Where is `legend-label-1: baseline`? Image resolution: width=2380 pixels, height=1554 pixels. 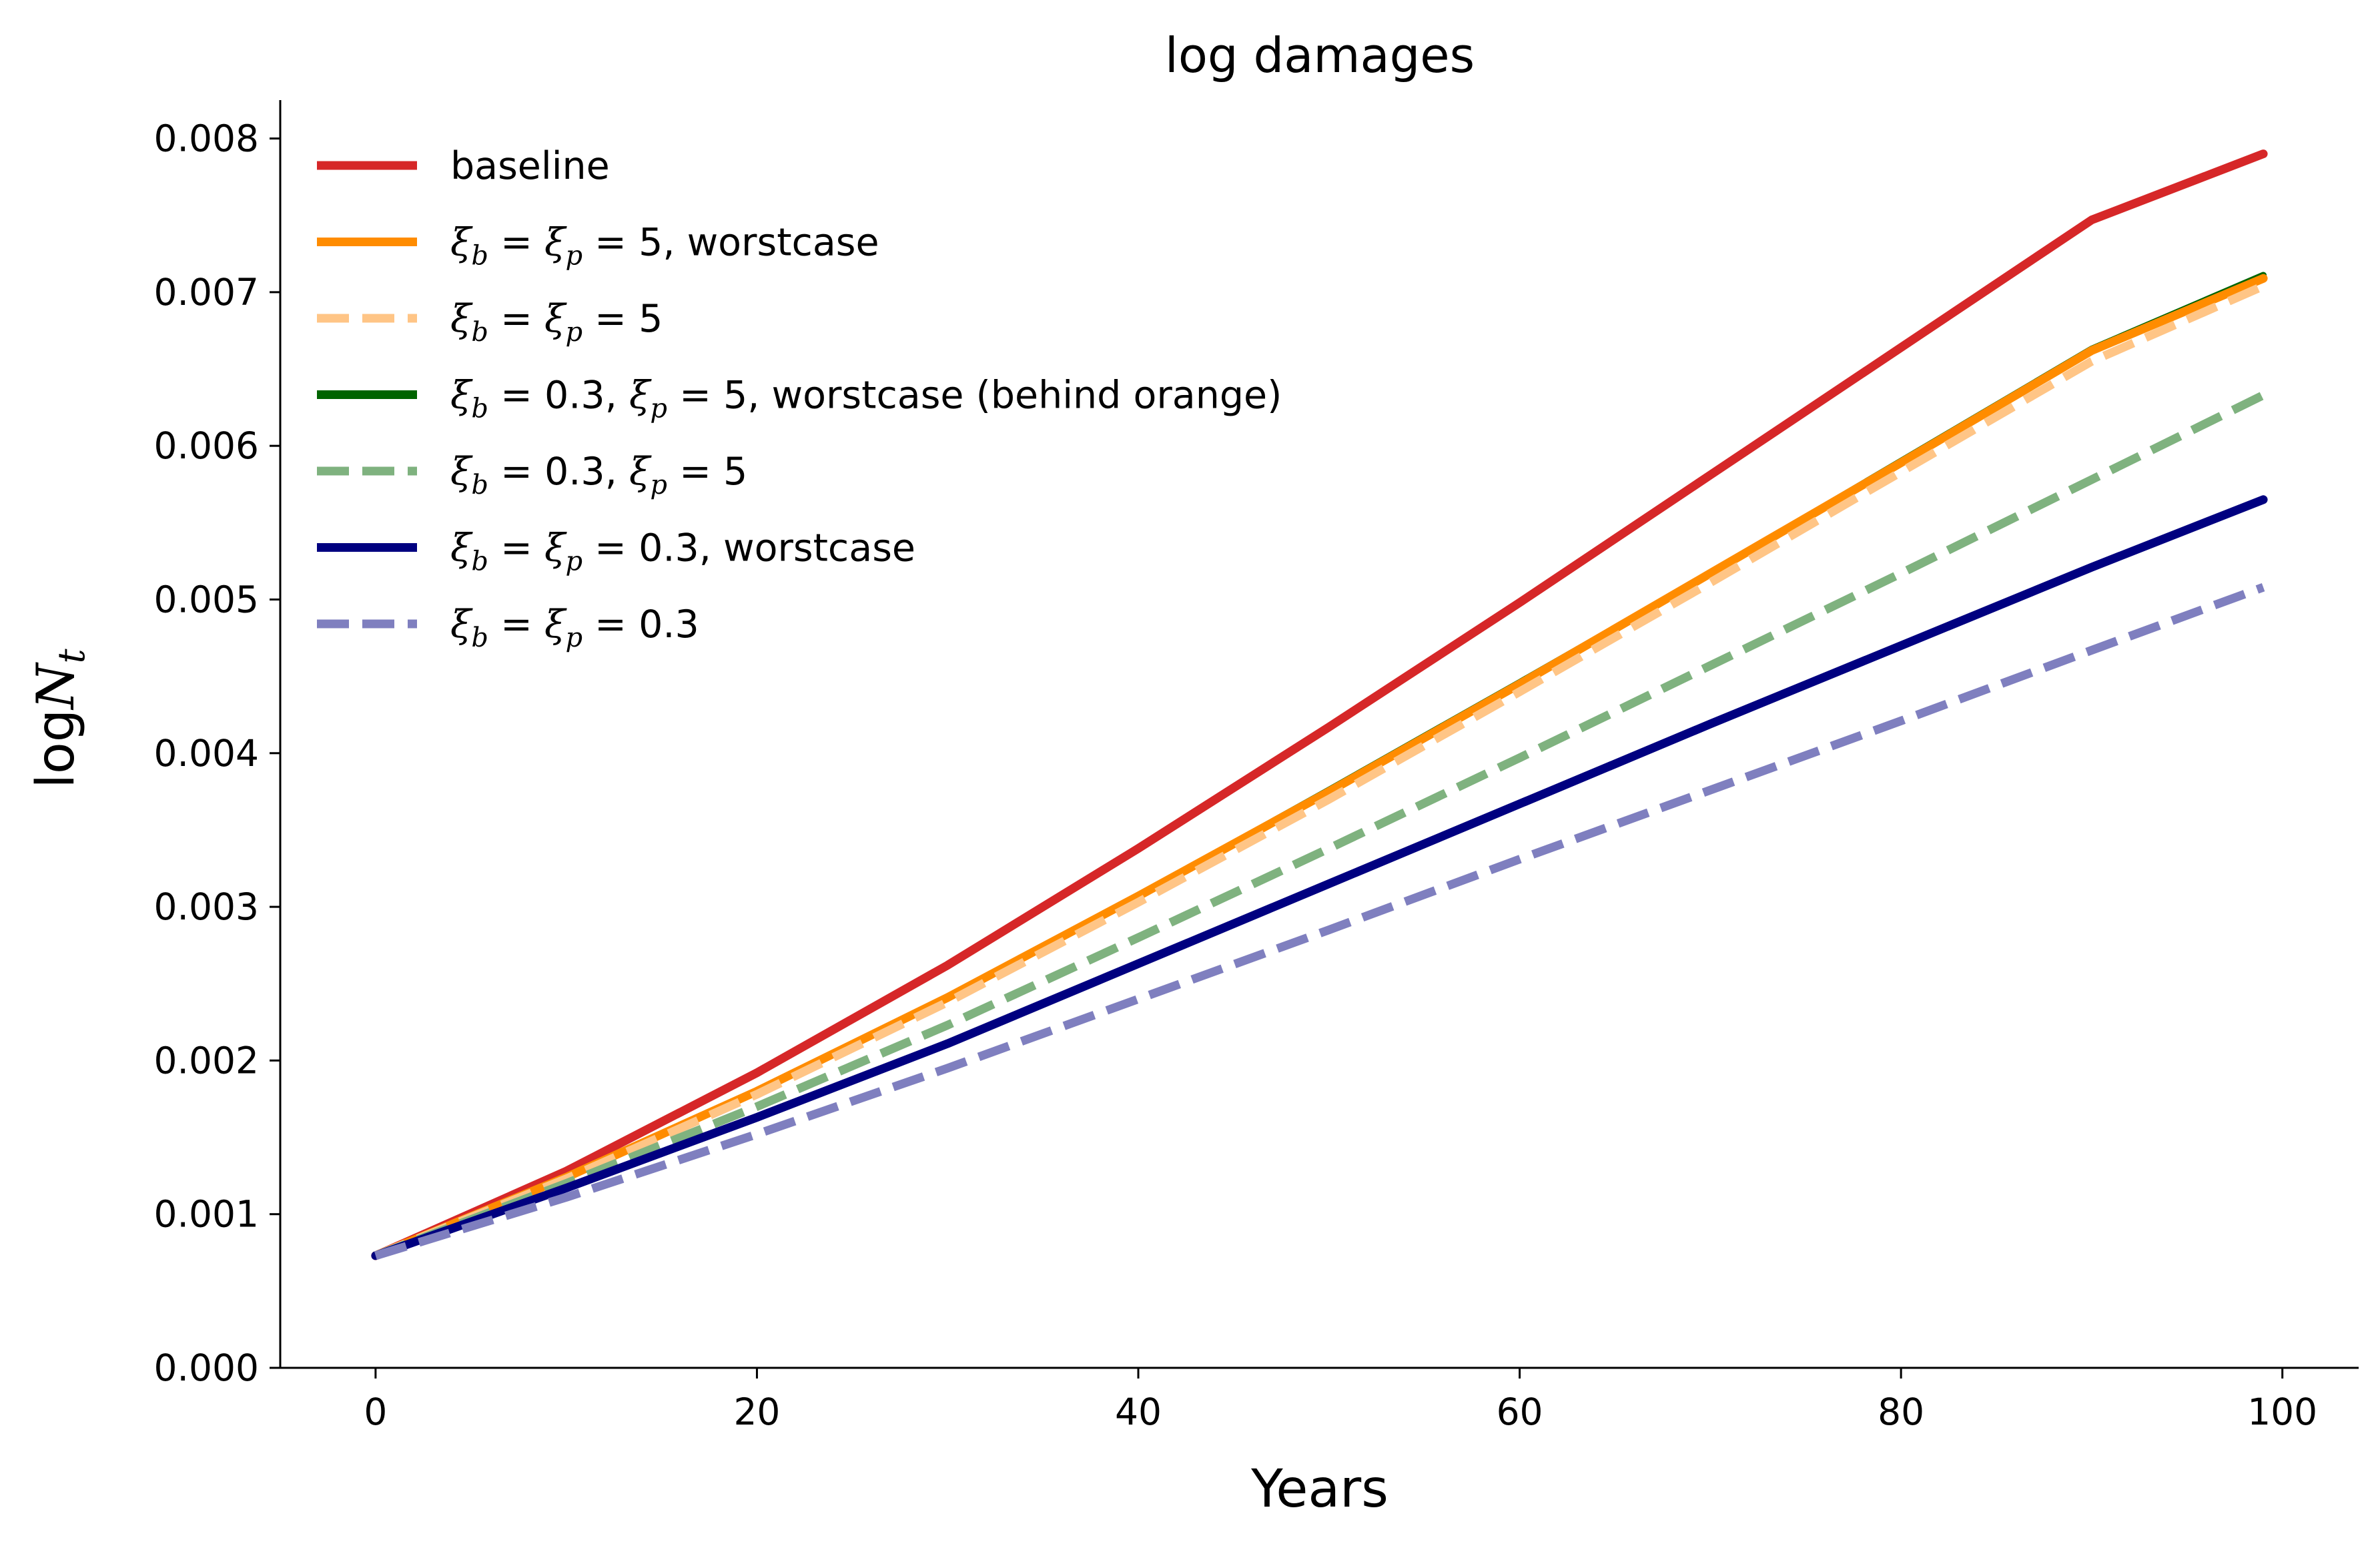
legend-label-1: baseline is located at coordinates (530, 166).